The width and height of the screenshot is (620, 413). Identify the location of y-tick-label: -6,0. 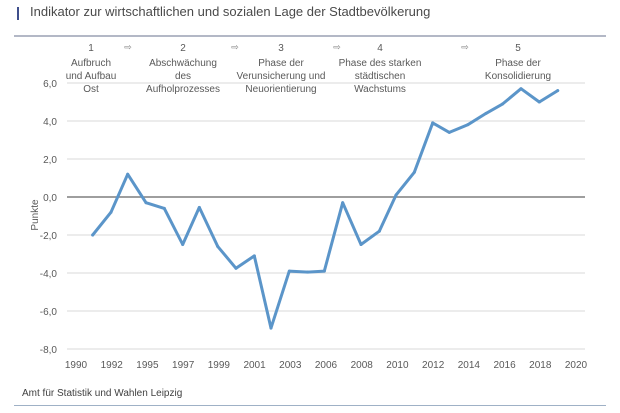
(49, 312).